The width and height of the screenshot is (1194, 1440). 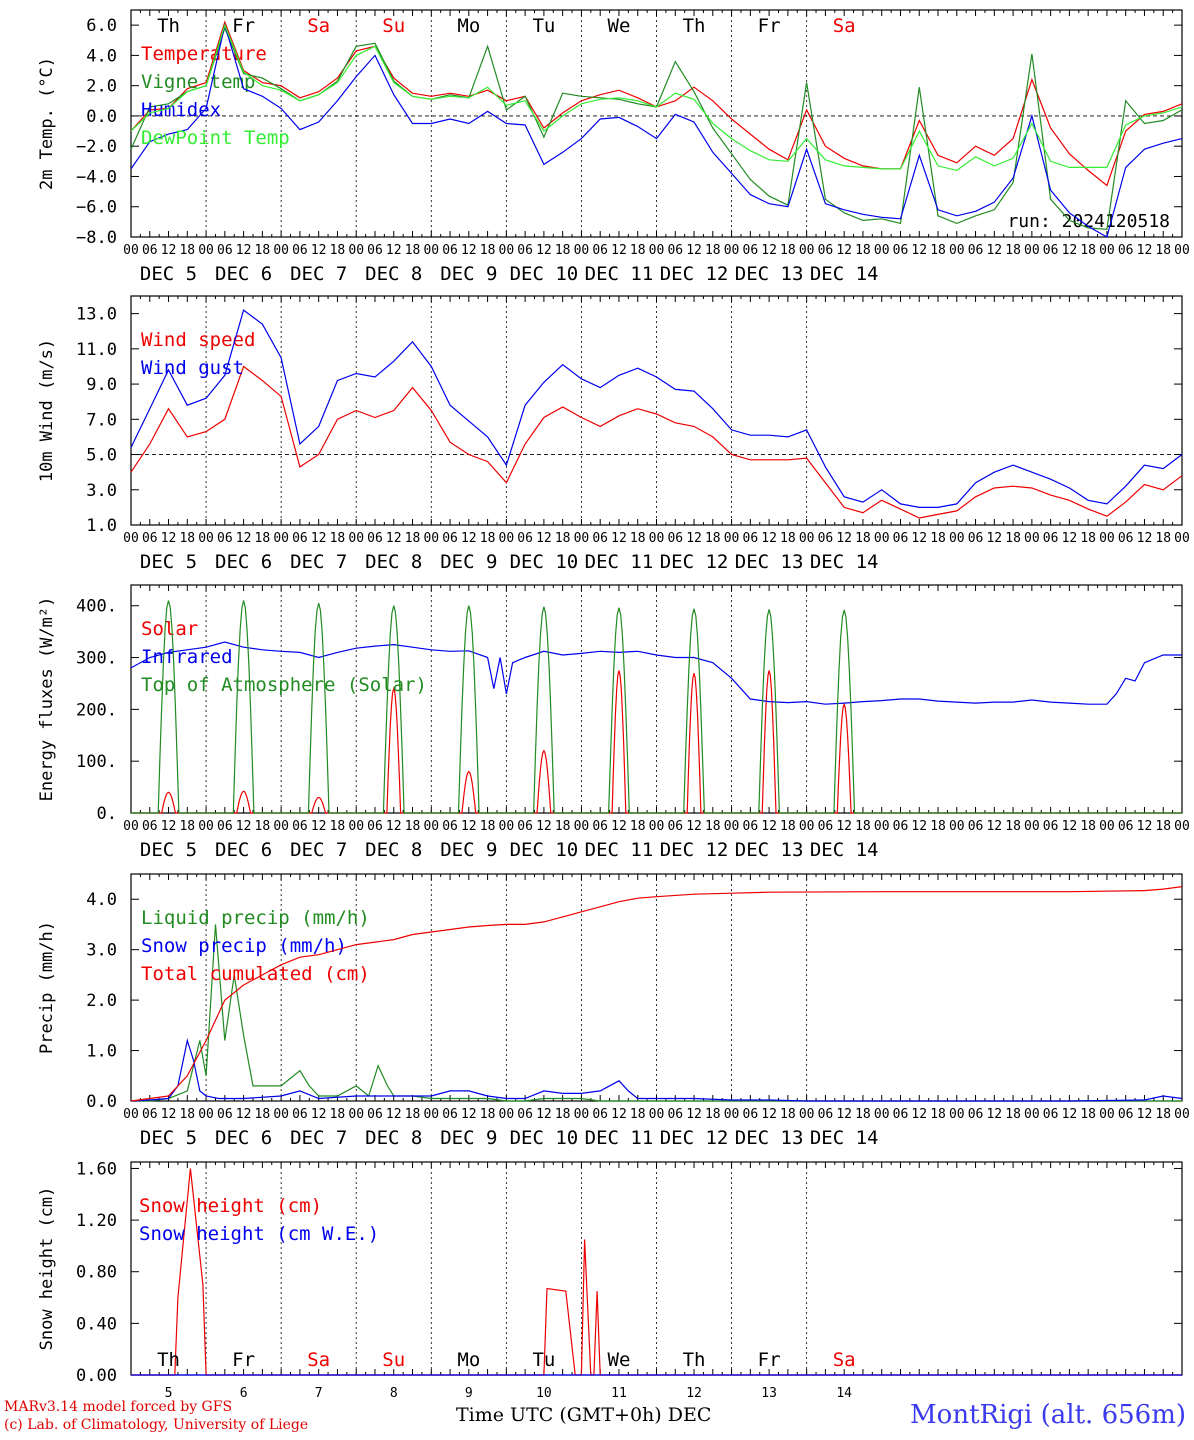 What do you see at coordinates (468, 850) in the screenshot?
I see `date-label: DEC 9` at bounding box center [468, 850].